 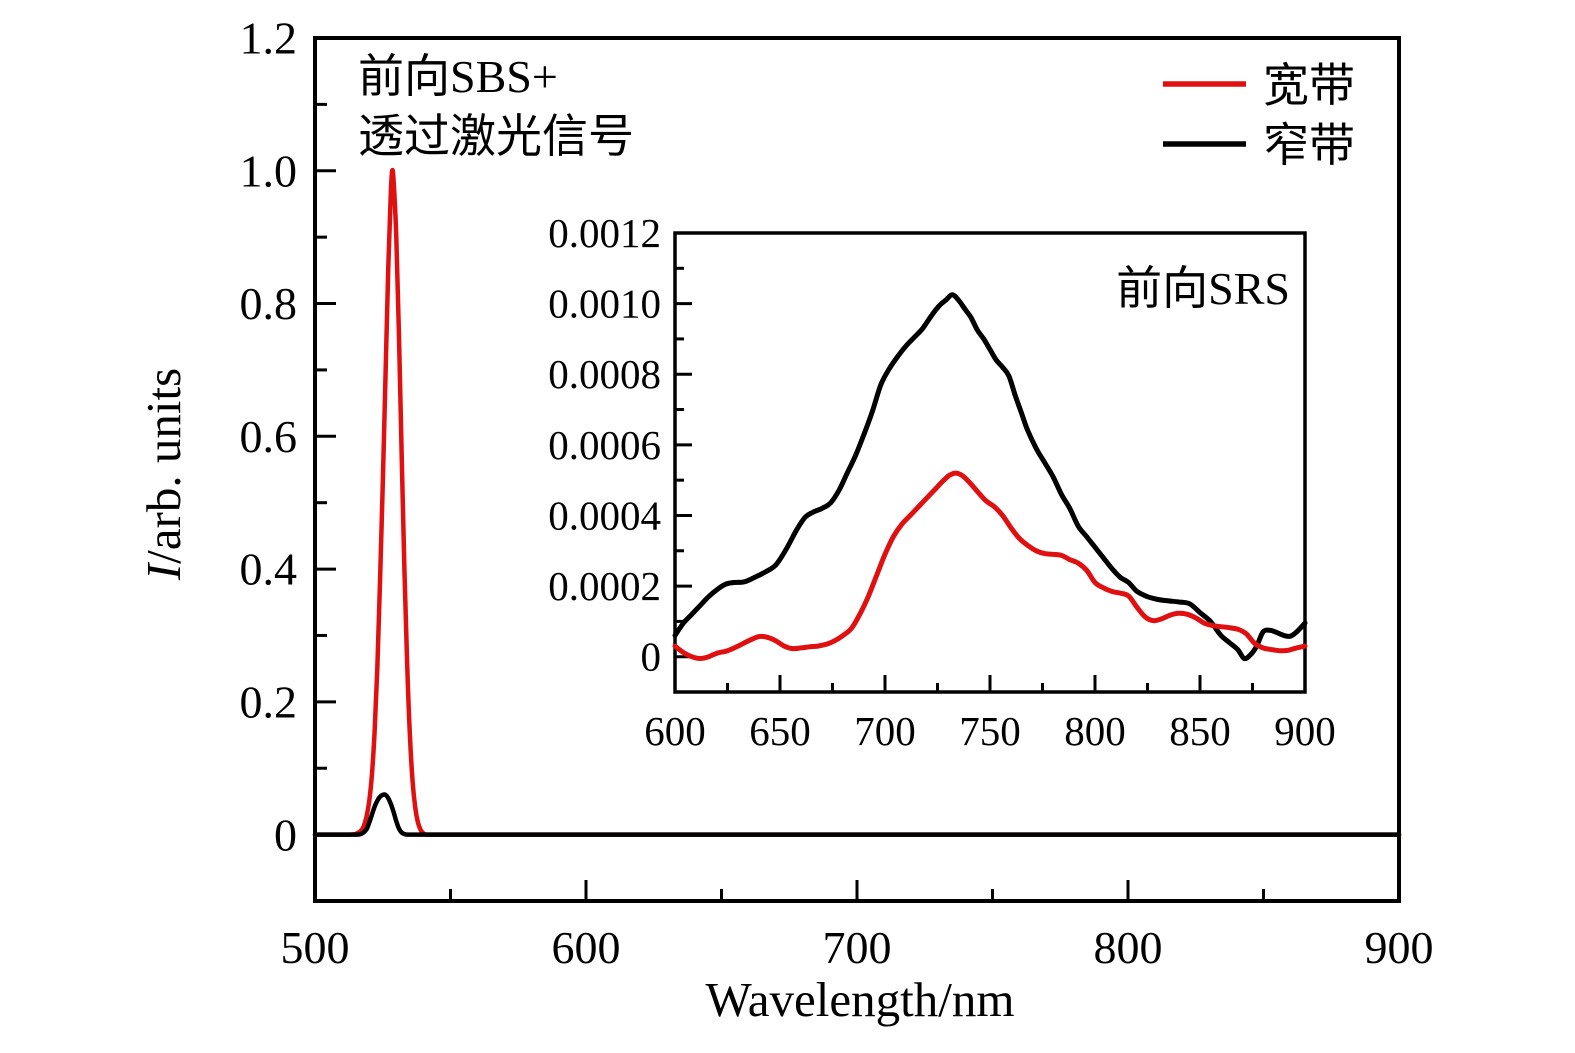 What do you see at coordinates (269, 701) in the screenshot?
I see `y-tick-label: 0.2` at bounding box center [269, 701].